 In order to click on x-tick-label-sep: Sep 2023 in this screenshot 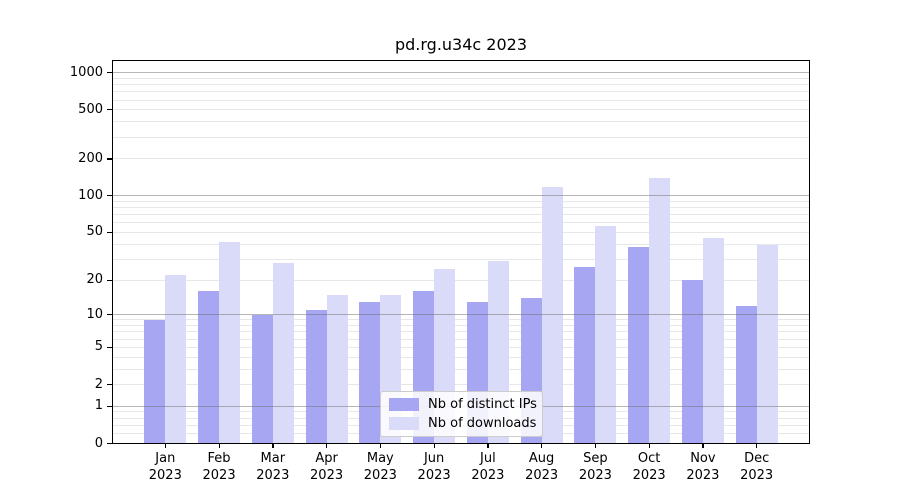, I will do `click(595, 467)`.